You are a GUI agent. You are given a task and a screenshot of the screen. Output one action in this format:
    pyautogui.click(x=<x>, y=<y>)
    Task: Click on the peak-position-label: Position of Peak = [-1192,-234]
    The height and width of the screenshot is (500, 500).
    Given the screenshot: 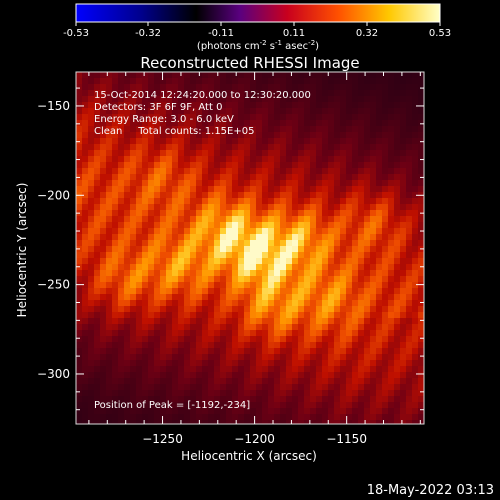 What is the action you would take?
    pyautogui.click(x=172, y=405)
    